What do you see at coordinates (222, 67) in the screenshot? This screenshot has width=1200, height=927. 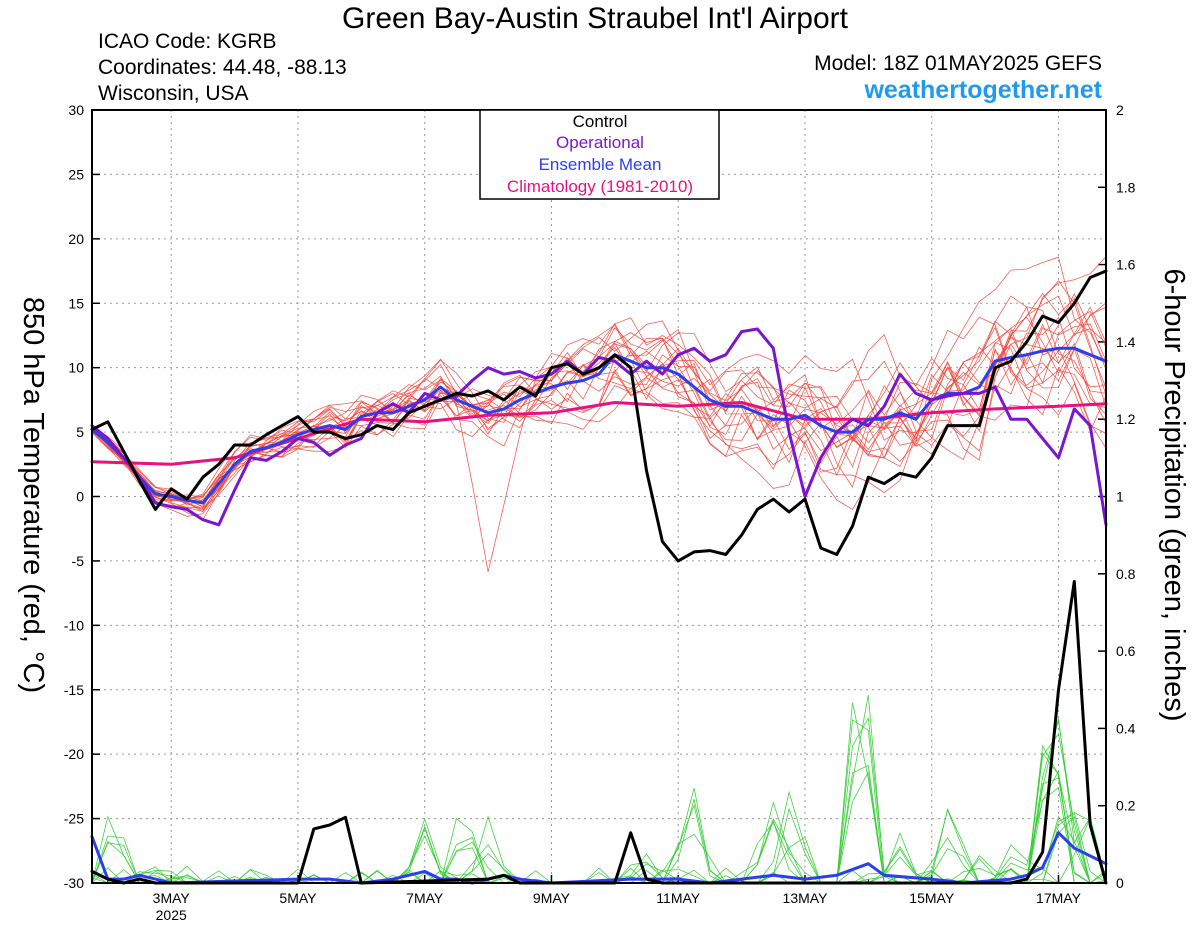 I see `coordinates: Coordinates: 44.48, -88.13` at bounding box center [222, 67].